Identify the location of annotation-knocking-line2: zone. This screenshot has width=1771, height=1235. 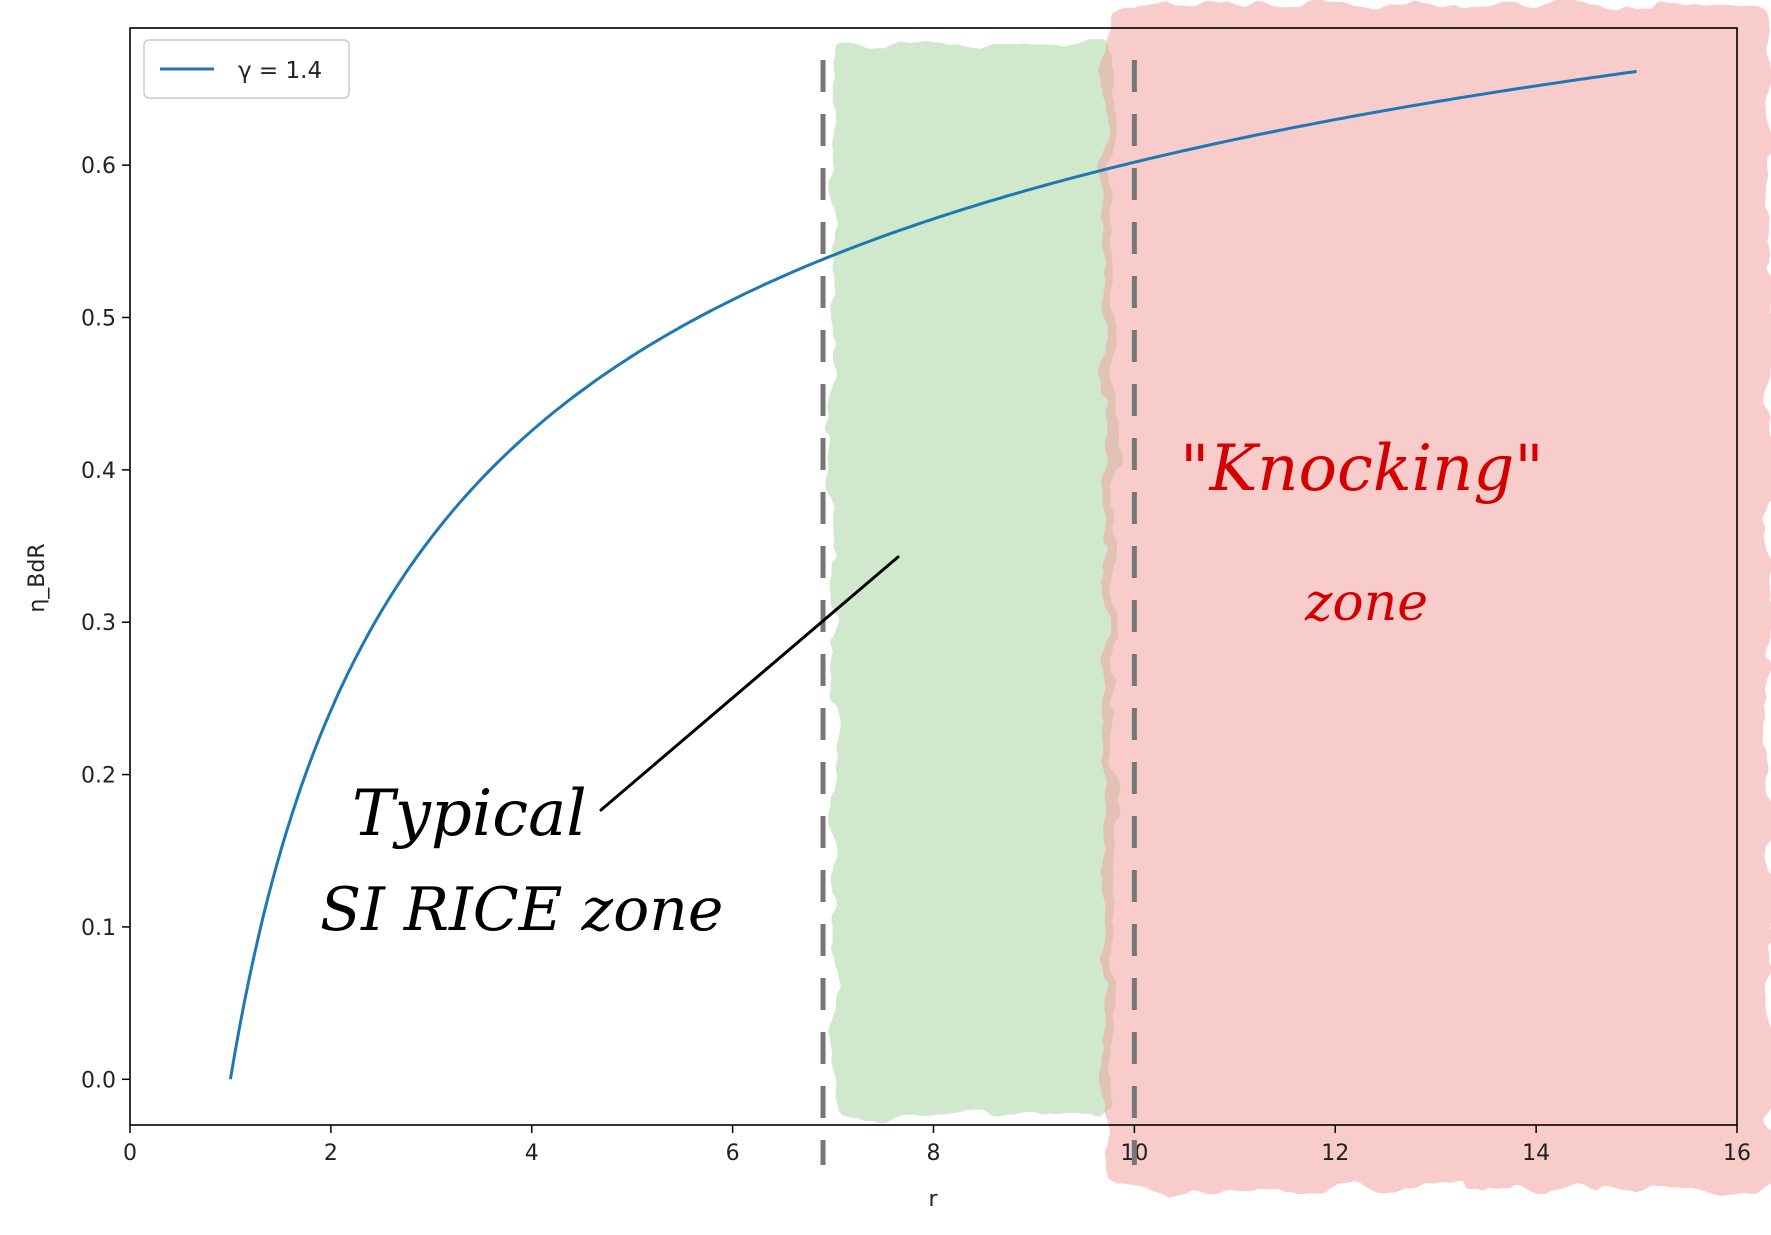
(1366, 603).